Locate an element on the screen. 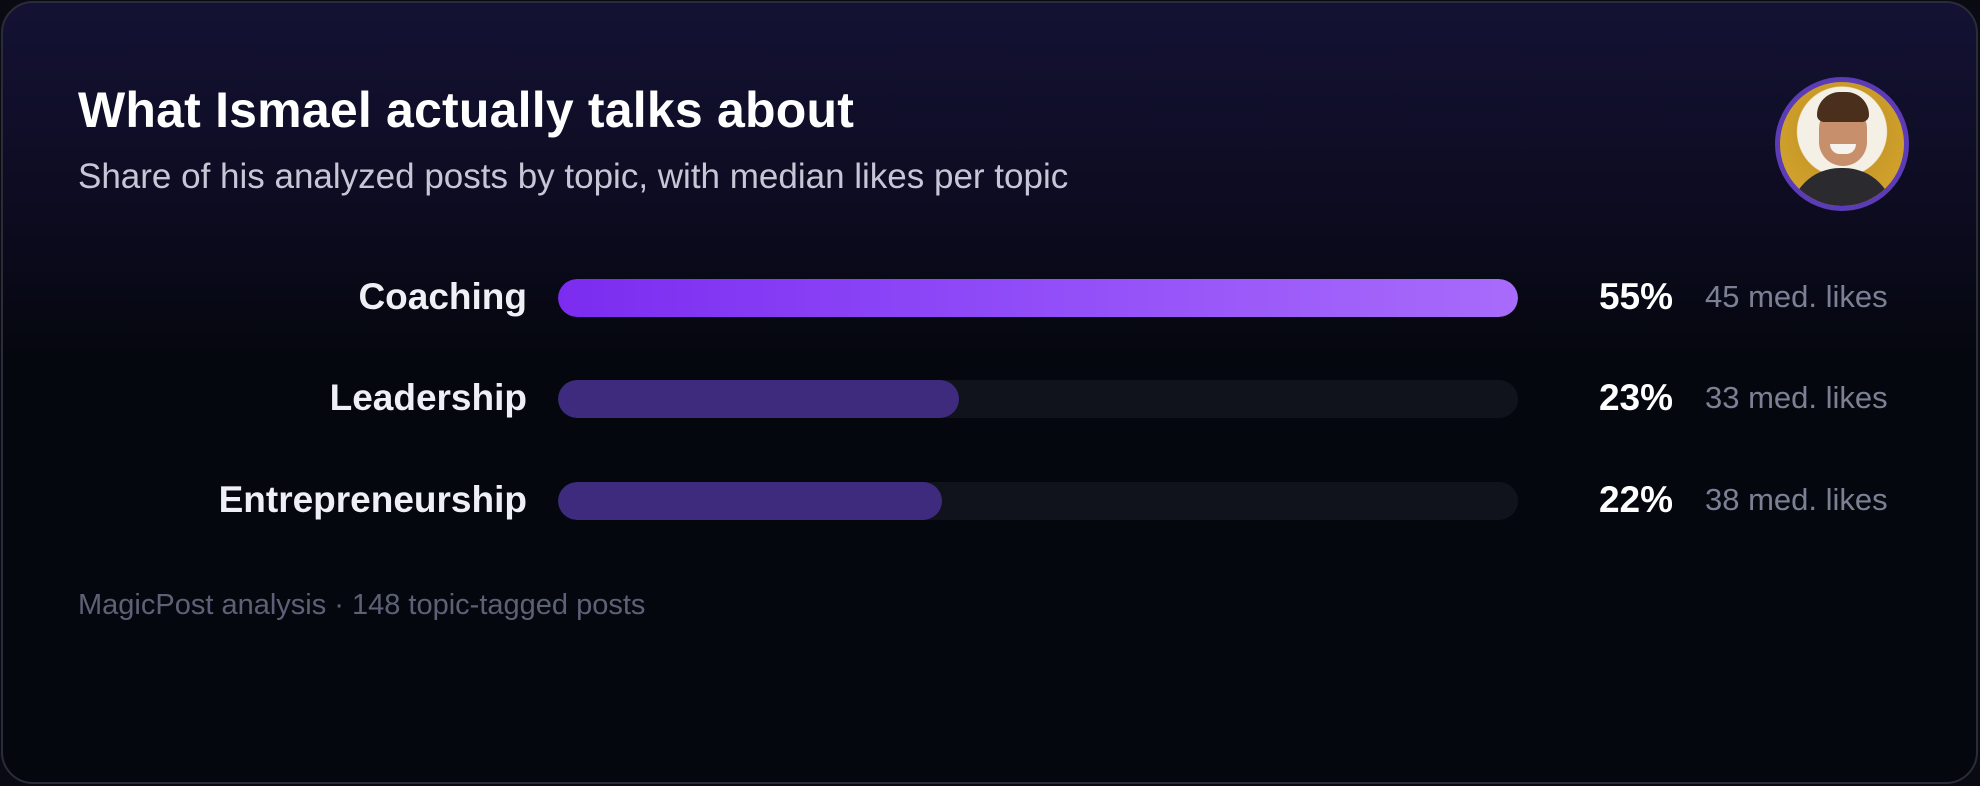 This screenshot has height=786, width=1980. median-likes-label: 33 med. likes is located at coordinates (1796, 397).